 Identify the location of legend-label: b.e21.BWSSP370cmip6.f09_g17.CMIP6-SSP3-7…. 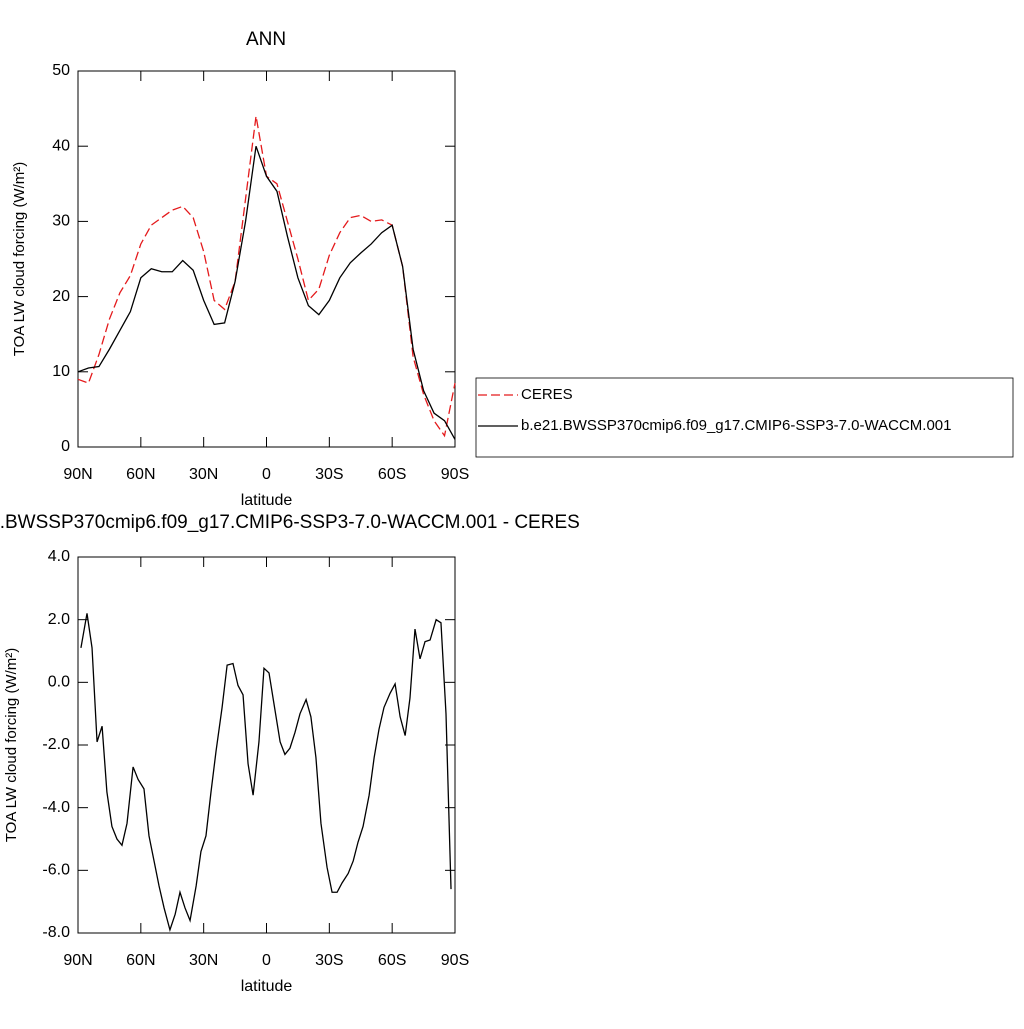
(736, 425).